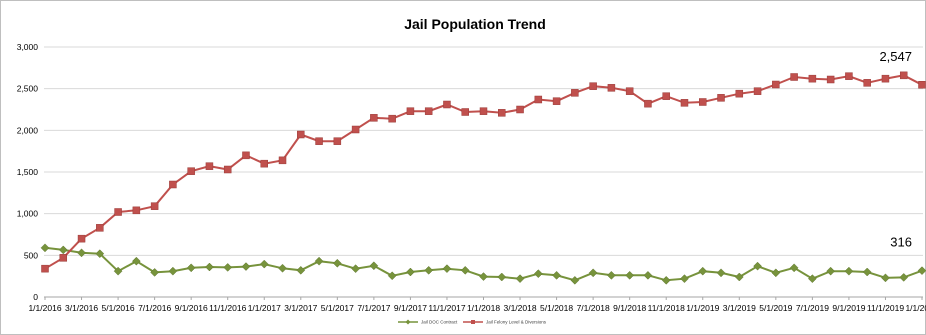  What do you see at coordinates (666, 308) in the screenshot?
I see `x-tick-label: 11/1/2018` at bounding box center [666, 308].